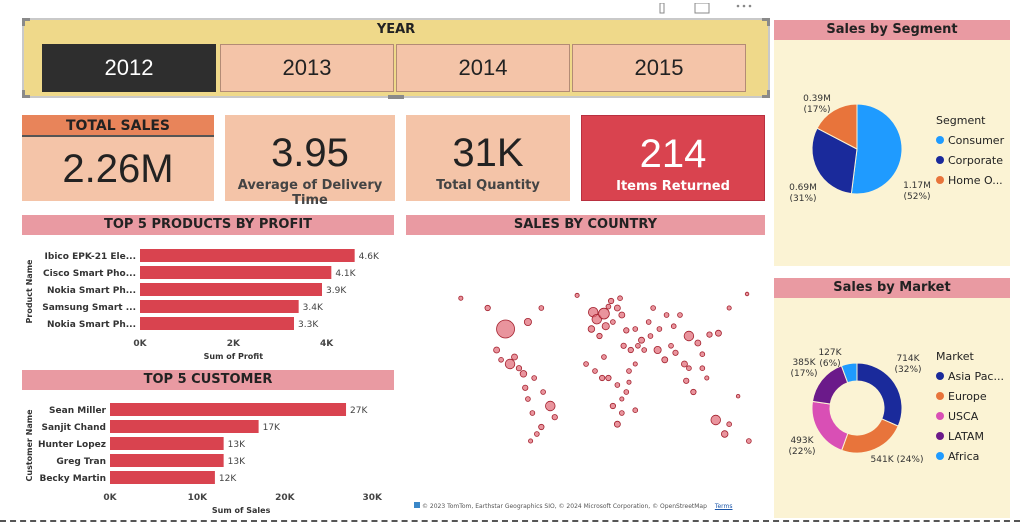 Image resolution: width=1020 pixels, height=524 pixels. I want to click on category-label: Becky Martin, so click(72, 479).